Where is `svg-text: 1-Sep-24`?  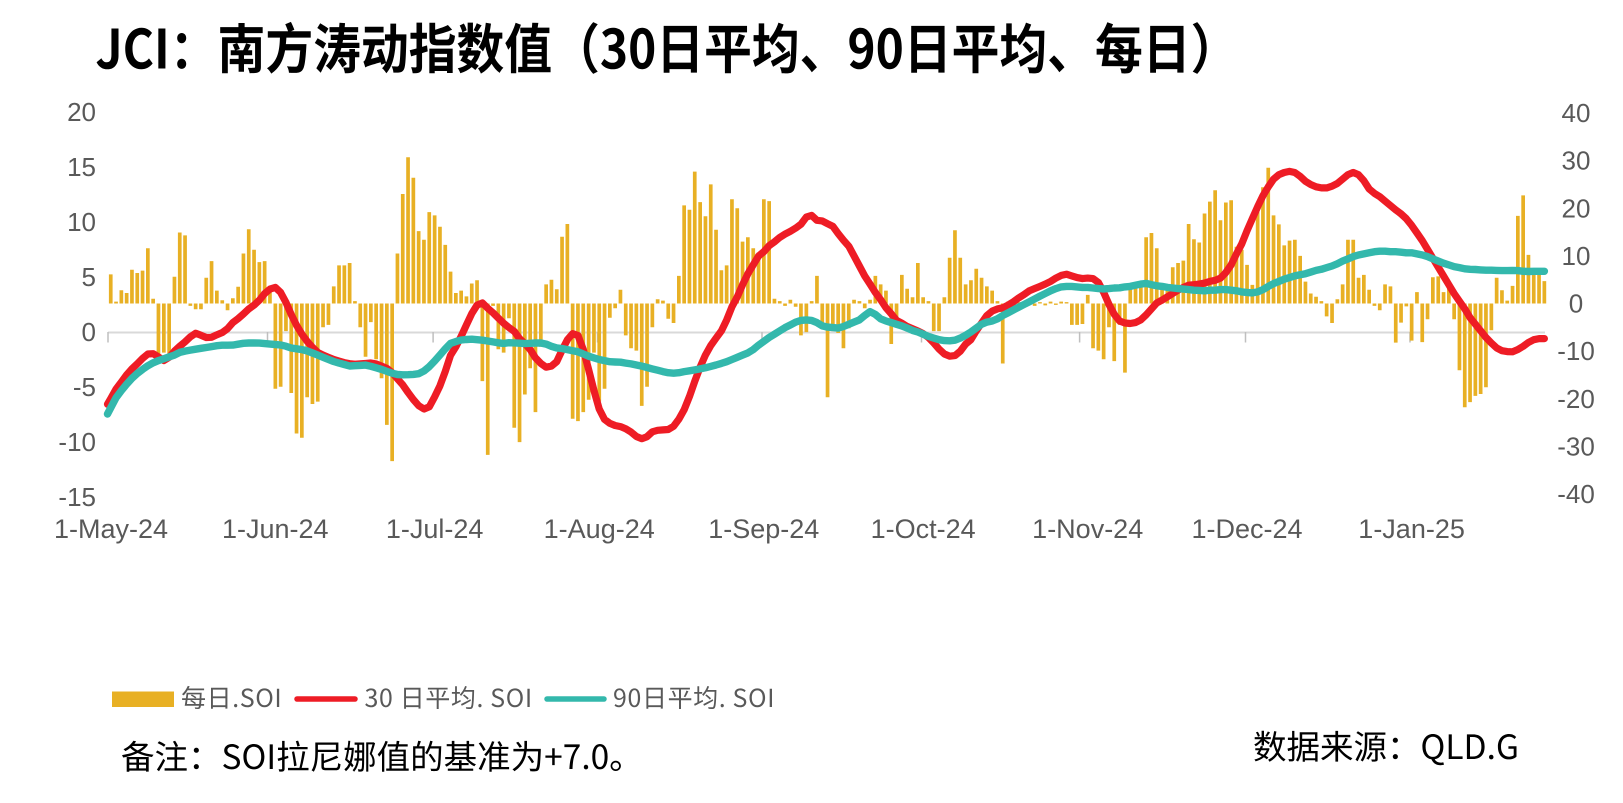
svg-text: 1-Sep-24 is located at coordinates (763, 529).